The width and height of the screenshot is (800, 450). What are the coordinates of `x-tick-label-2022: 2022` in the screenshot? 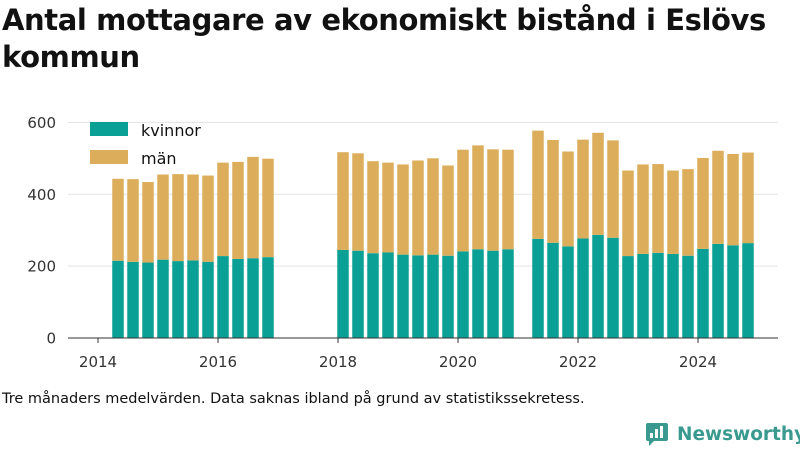 It's located at (578, 362).